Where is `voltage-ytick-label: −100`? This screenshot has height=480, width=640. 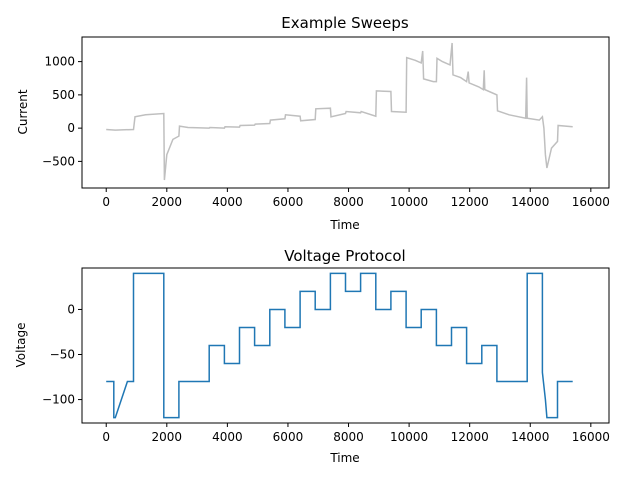 voltage-ytick-label: −100 is located at coordinates (58, 400).